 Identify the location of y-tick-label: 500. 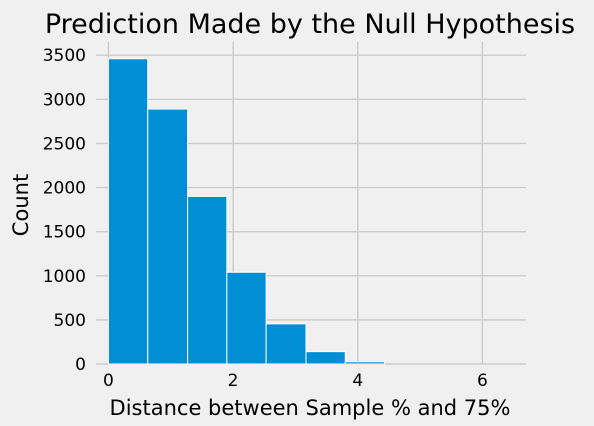
(70, 321).